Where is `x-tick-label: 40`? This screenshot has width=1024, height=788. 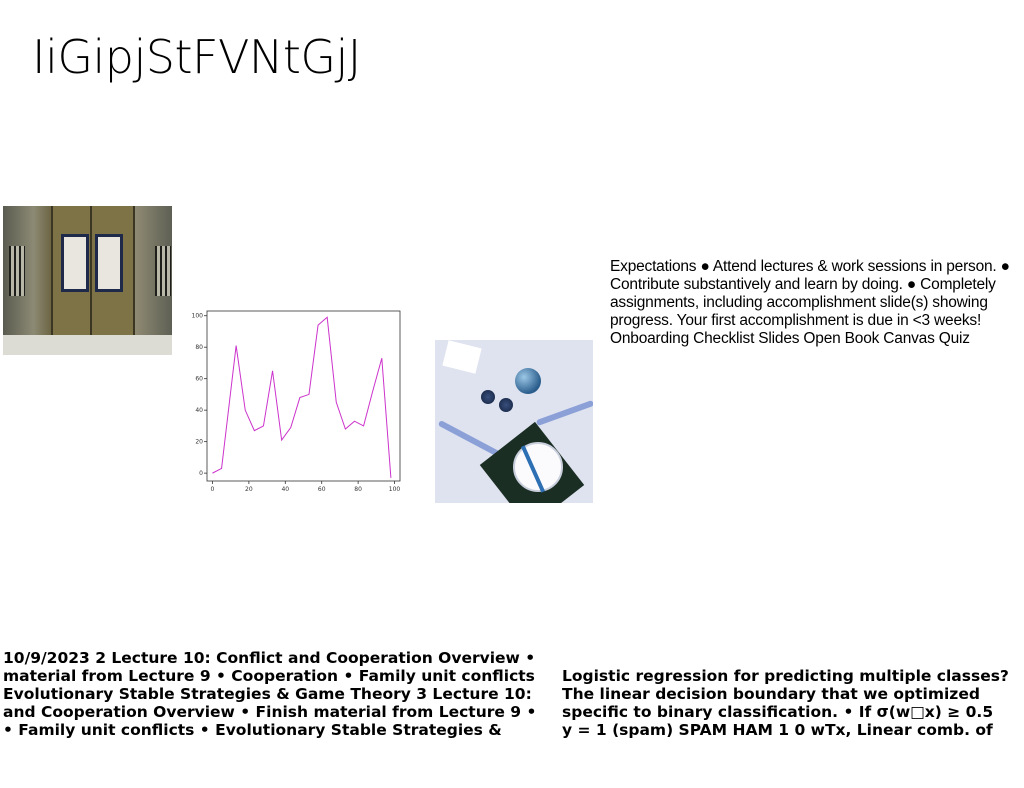 x-tick-label: 40 is located at coordinates (285, 489).